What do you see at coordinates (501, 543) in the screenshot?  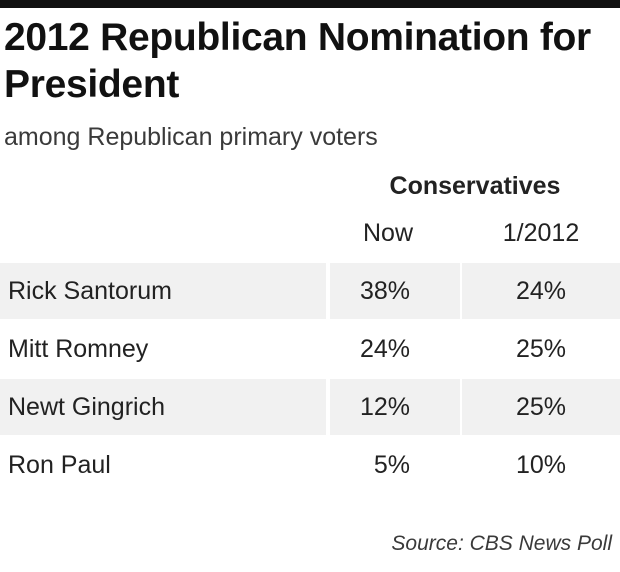 I see `source-note: Source: CBS News Poll` at bounding box center [501, 543].